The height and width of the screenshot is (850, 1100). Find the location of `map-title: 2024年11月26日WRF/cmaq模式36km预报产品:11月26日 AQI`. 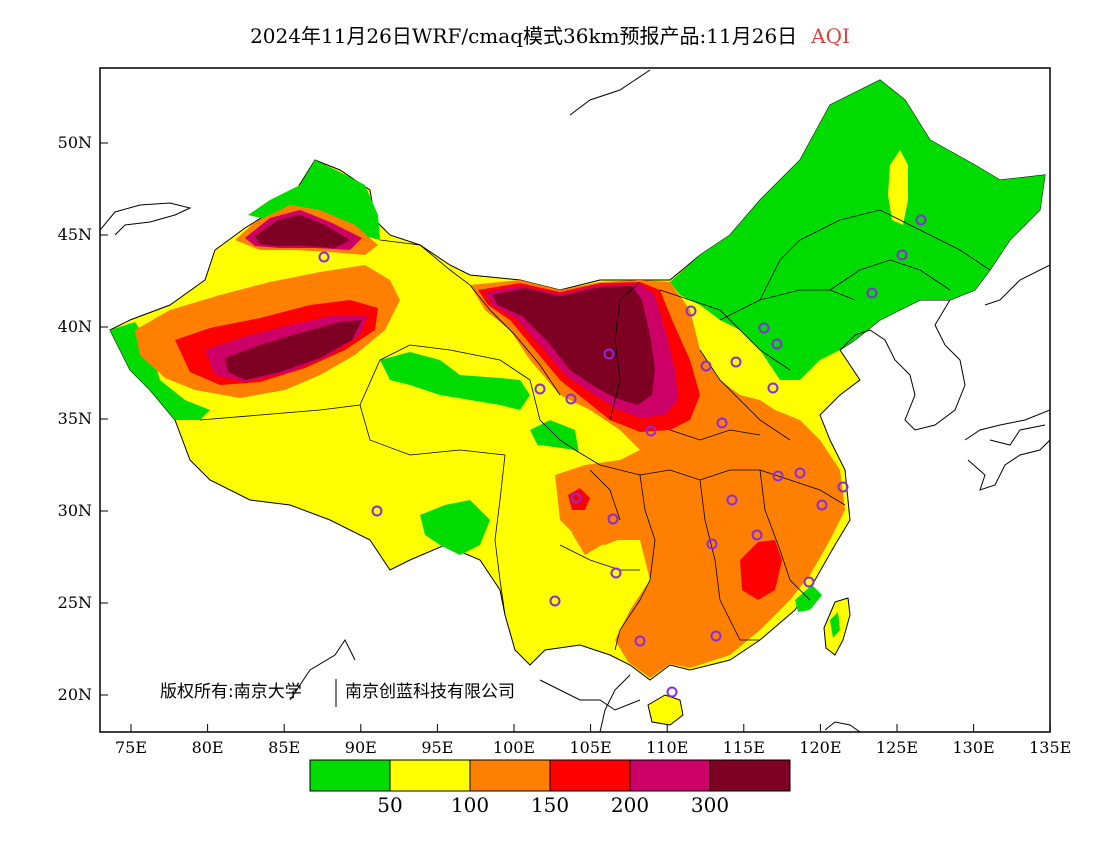

map-title: 2024年11月26日WRF/cmaq模式36km预报产品:11月26日 AQI is located at coordinates (550, 34).